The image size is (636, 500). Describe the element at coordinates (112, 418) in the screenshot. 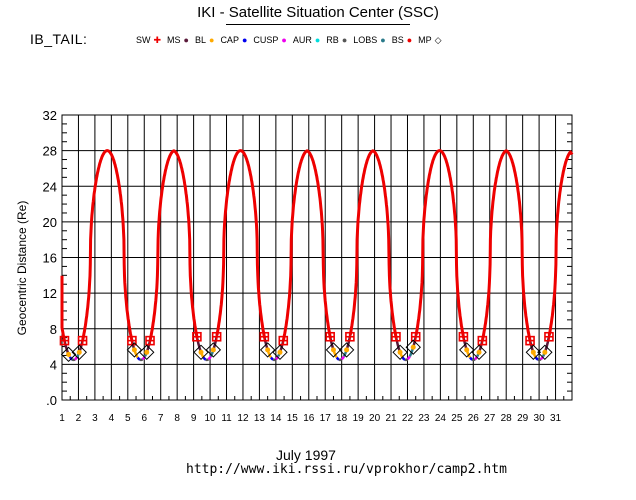

I see `x-tick-label: 4` at that location.